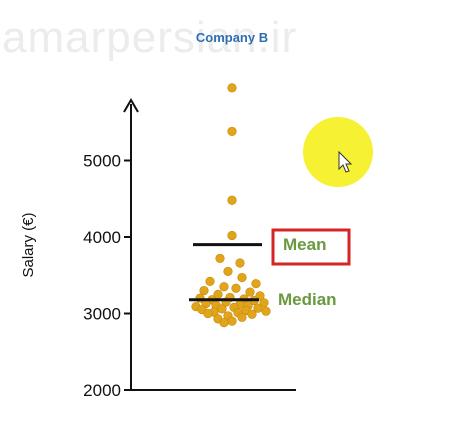 The image size is (459, 423). Describe the element at coordinates (231, 205) in the screenshot. I see `data-points` at that location.